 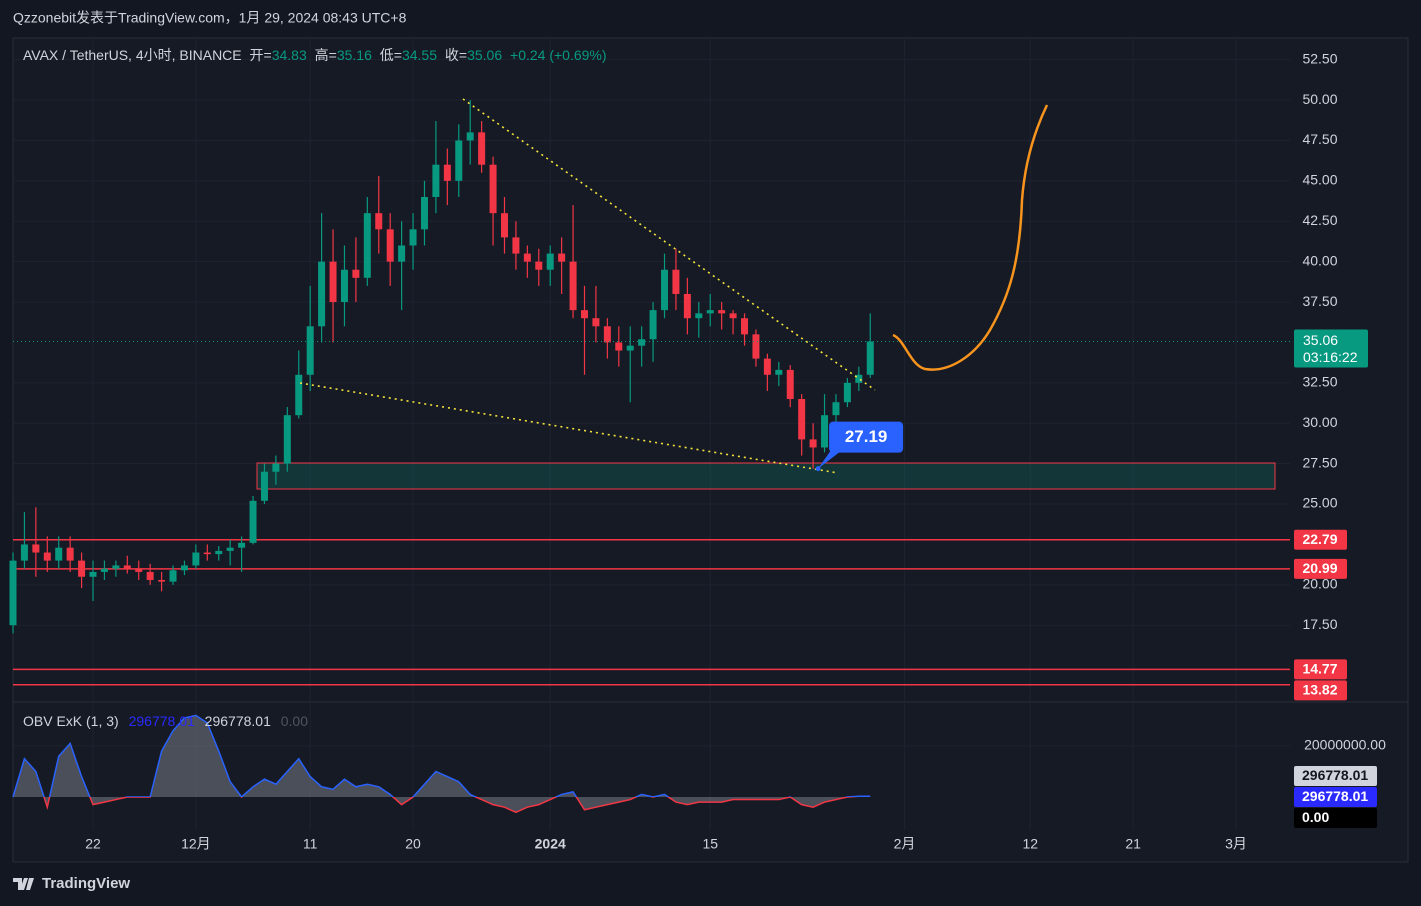 What do you see at coordinates (1315, 817) in the screenshot?
I see `obv-badge-label: 0.00` at bounding box center [1315, 817].